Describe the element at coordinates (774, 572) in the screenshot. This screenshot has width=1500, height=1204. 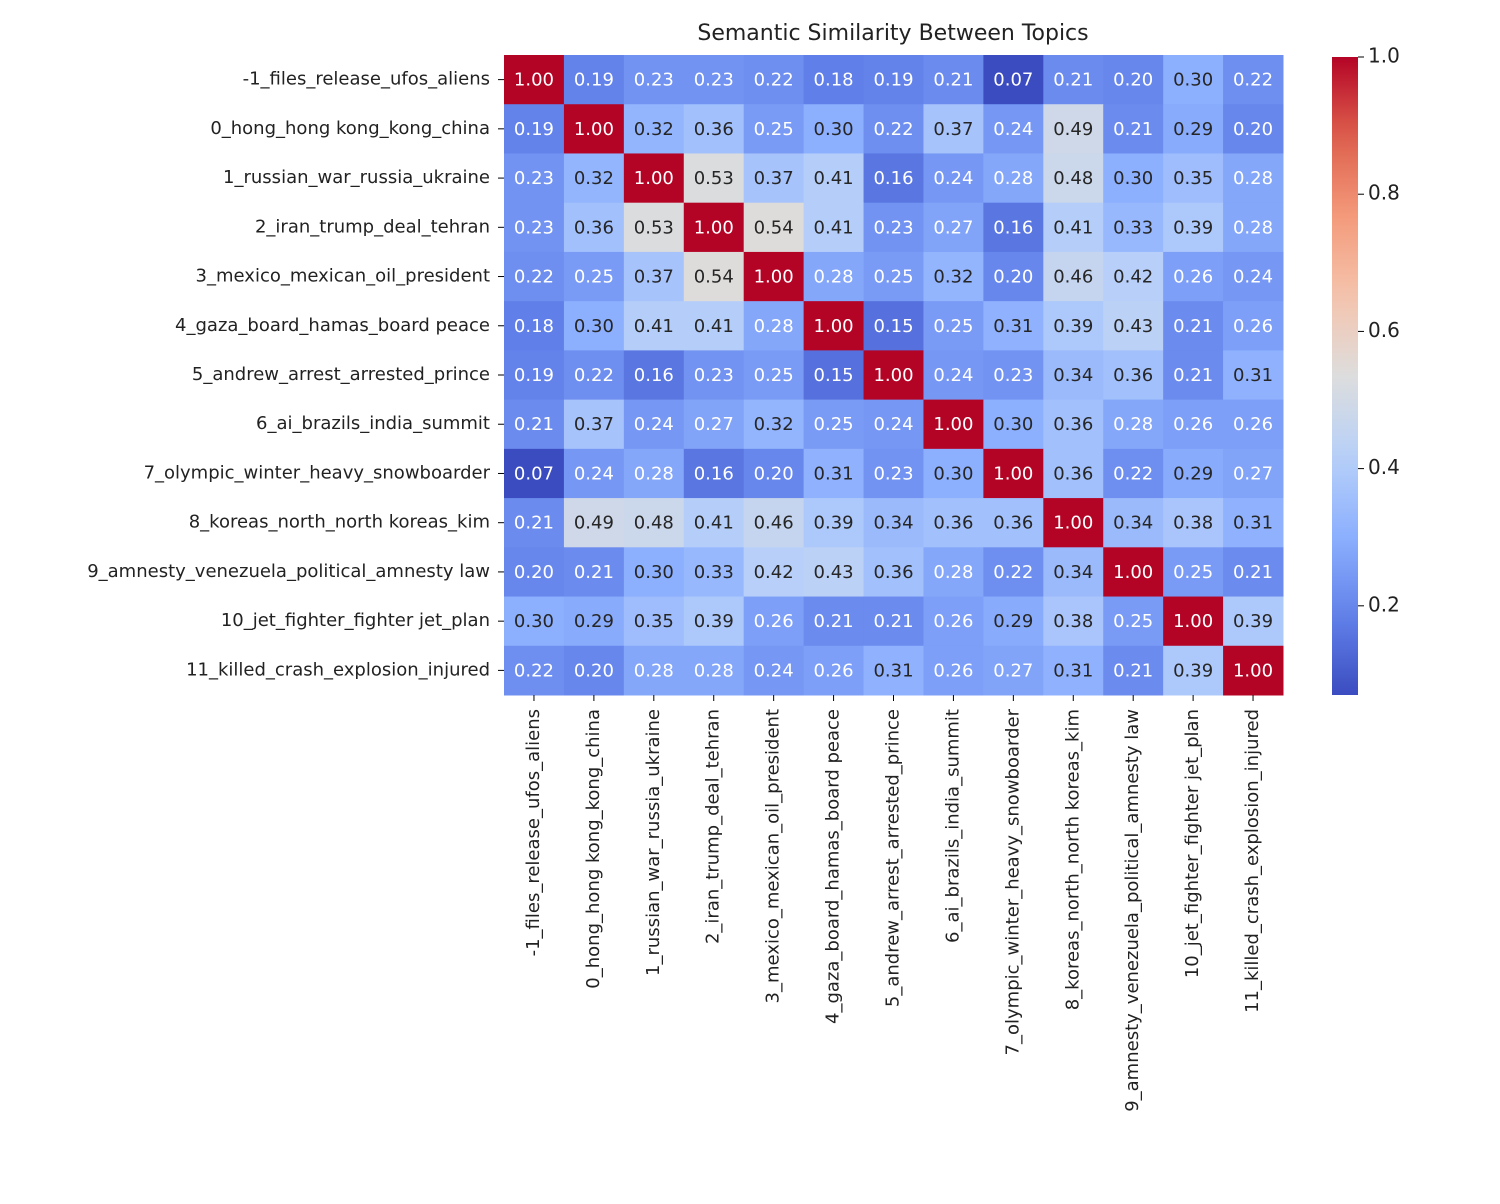
I see `cell-label: 0.42` at that location.